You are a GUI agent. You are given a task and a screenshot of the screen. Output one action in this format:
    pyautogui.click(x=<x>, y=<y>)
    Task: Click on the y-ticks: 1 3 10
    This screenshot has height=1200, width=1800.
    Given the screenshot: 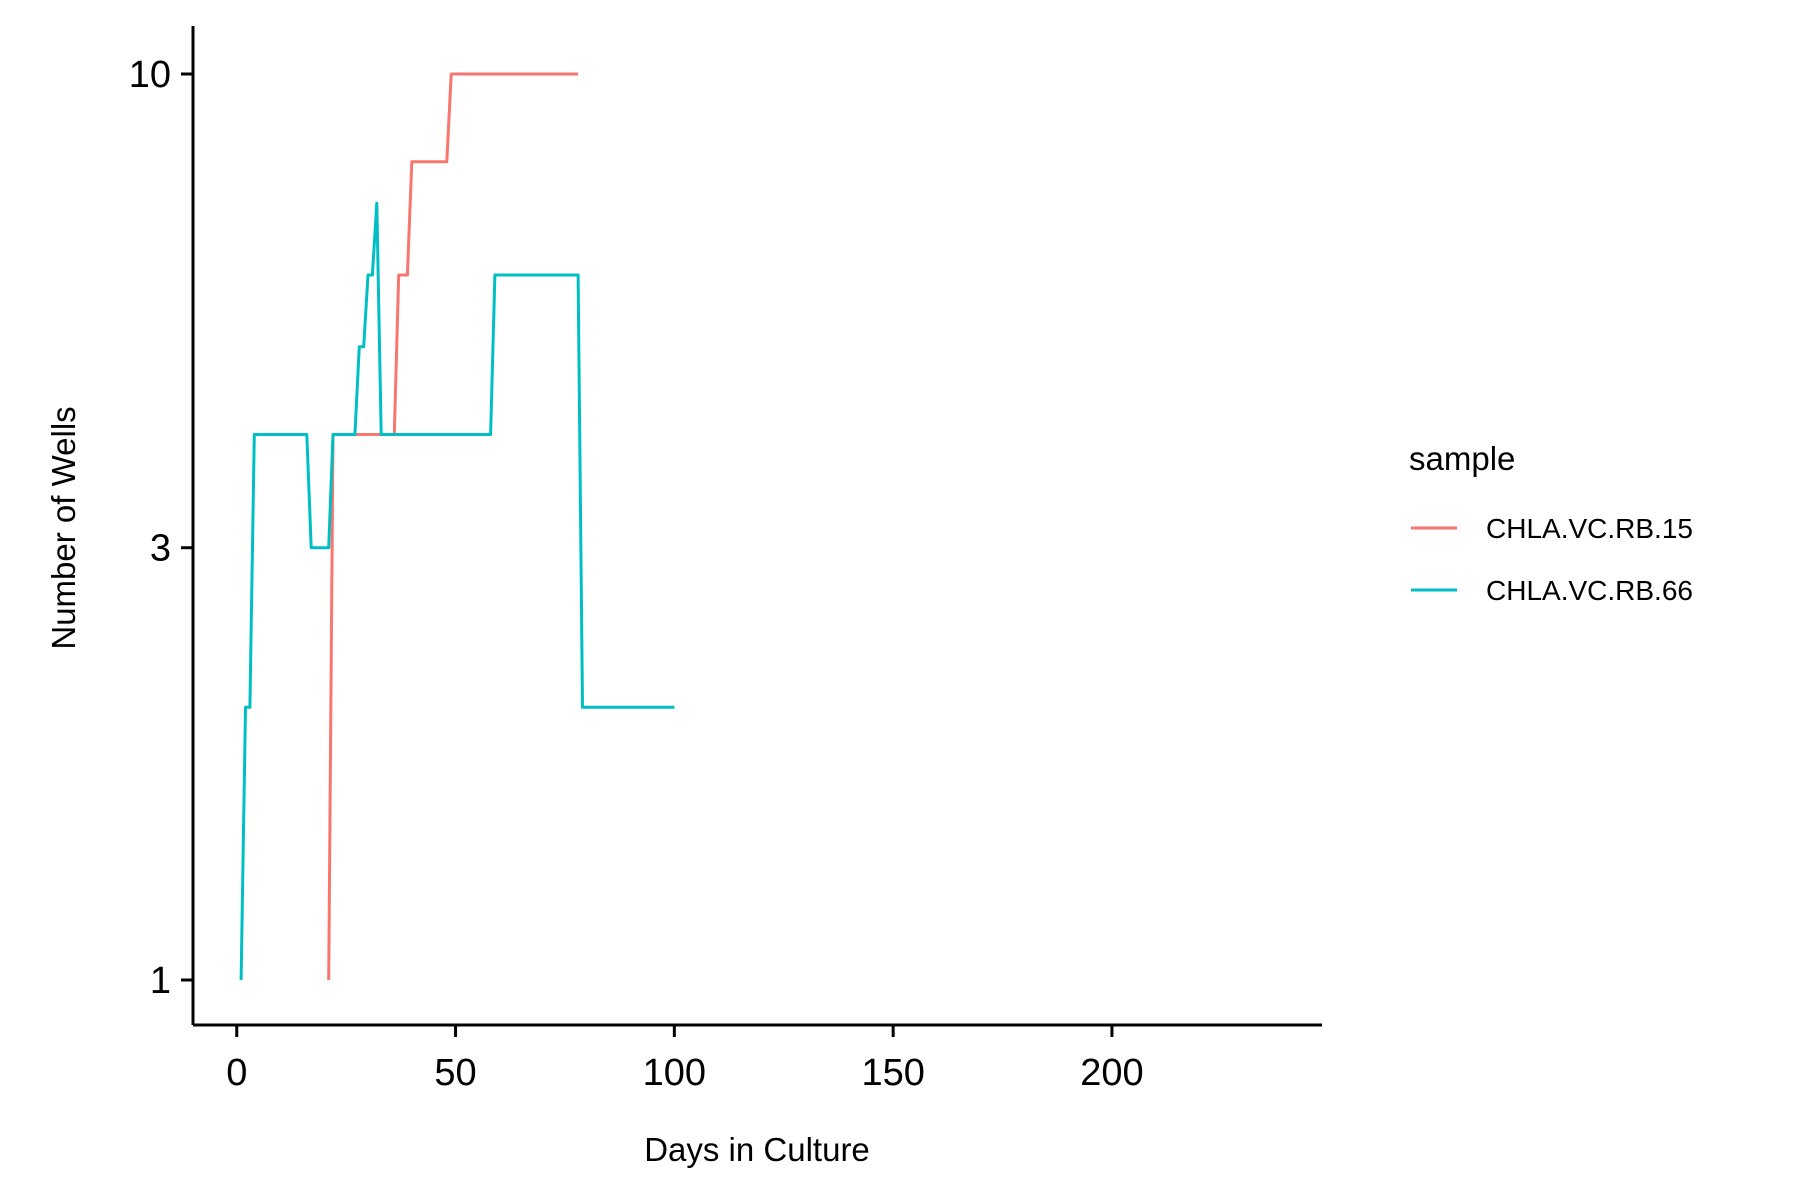 What is the action you would take?
    pyautogui.click(x=161, y=528)
    